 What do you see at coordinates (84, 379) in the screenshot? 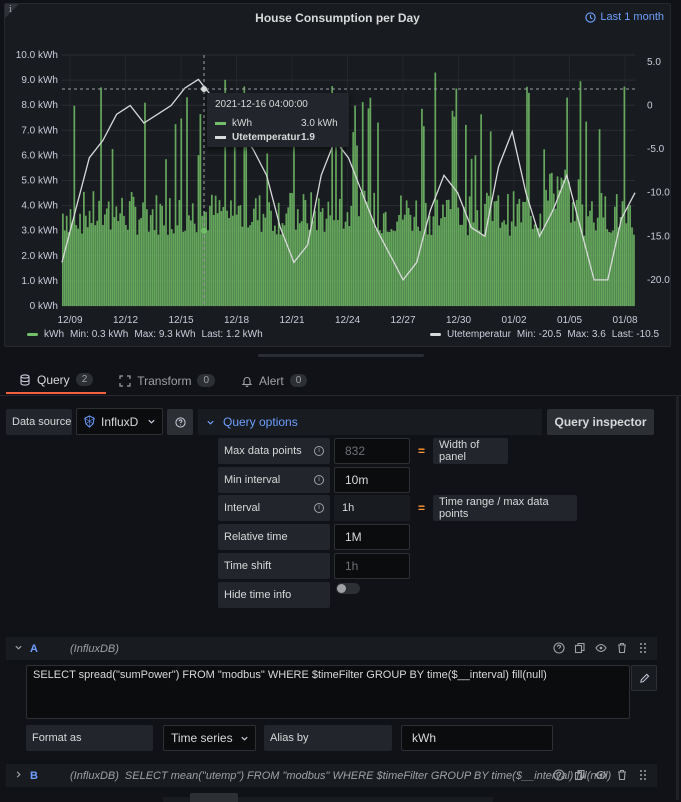
I see `tab-count: 2` at bounding box center [84, 379].